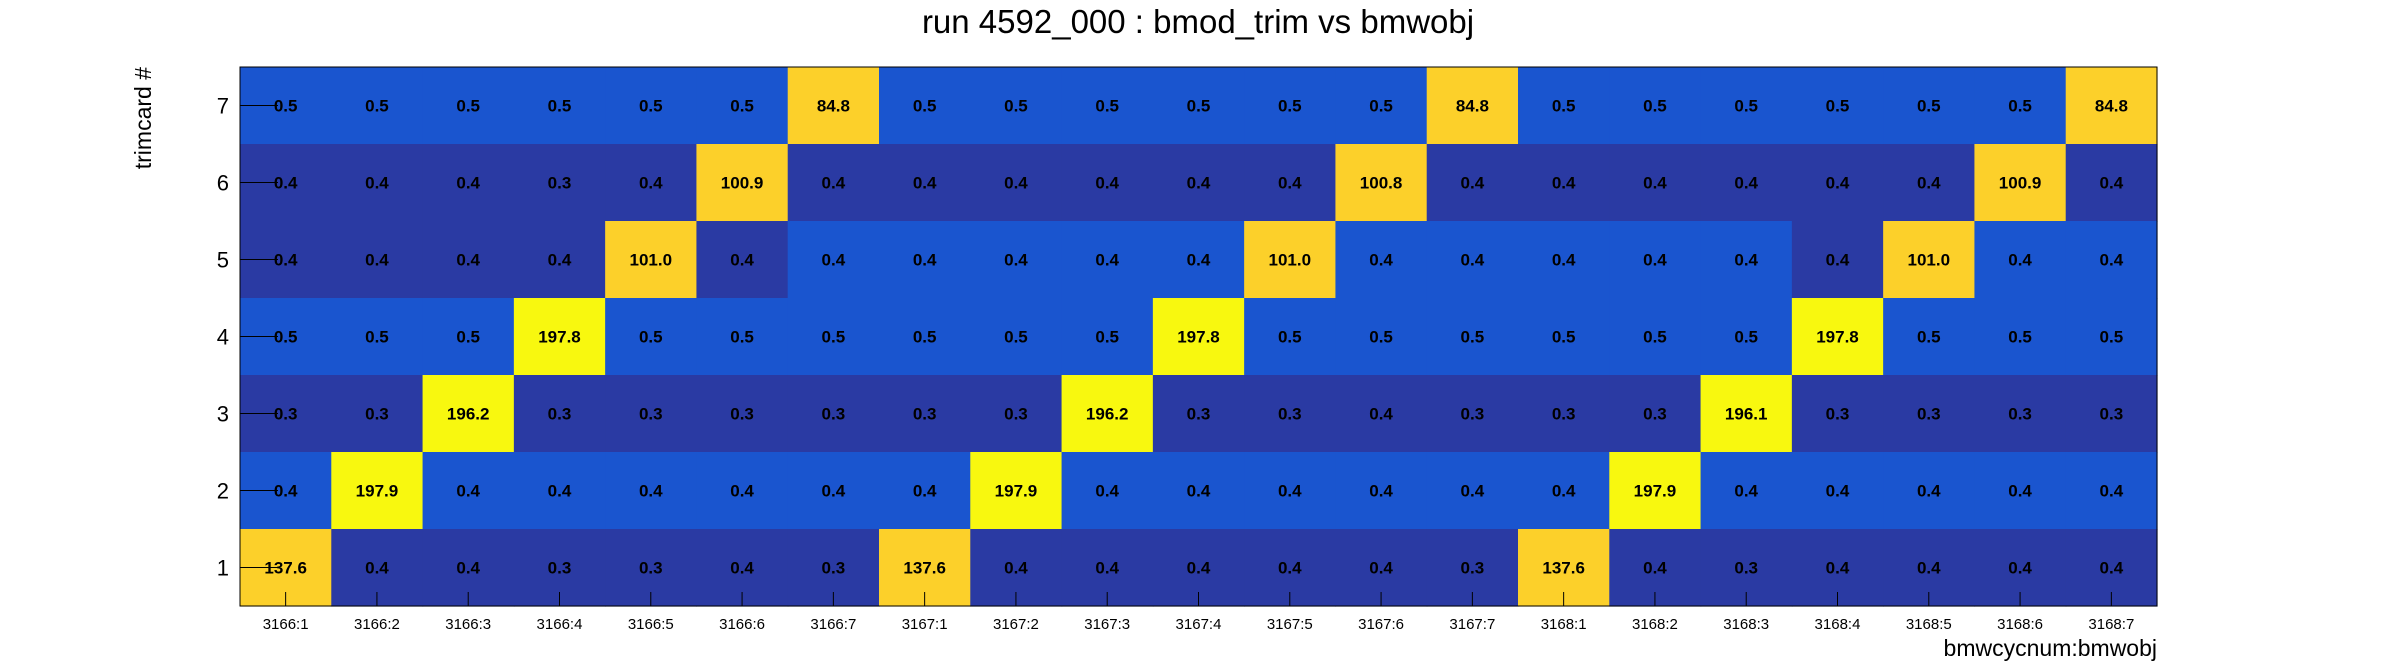  I want to click on x-tick-label: 3168:6, so click(2020, 624).